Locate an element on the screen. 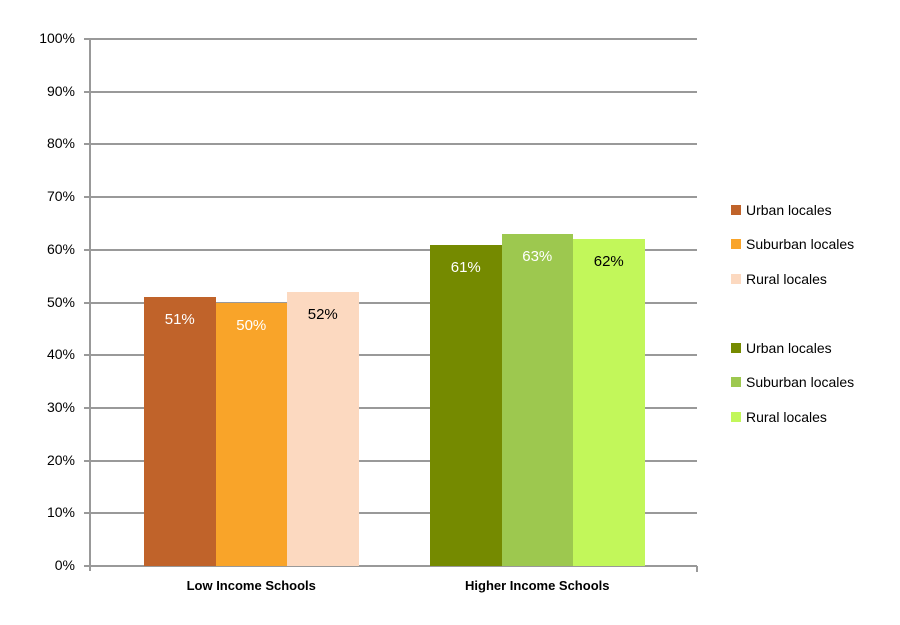 This screenshot has height=625, width=900. bar-urban-locales: 61% is located at coordinates (466, 405).